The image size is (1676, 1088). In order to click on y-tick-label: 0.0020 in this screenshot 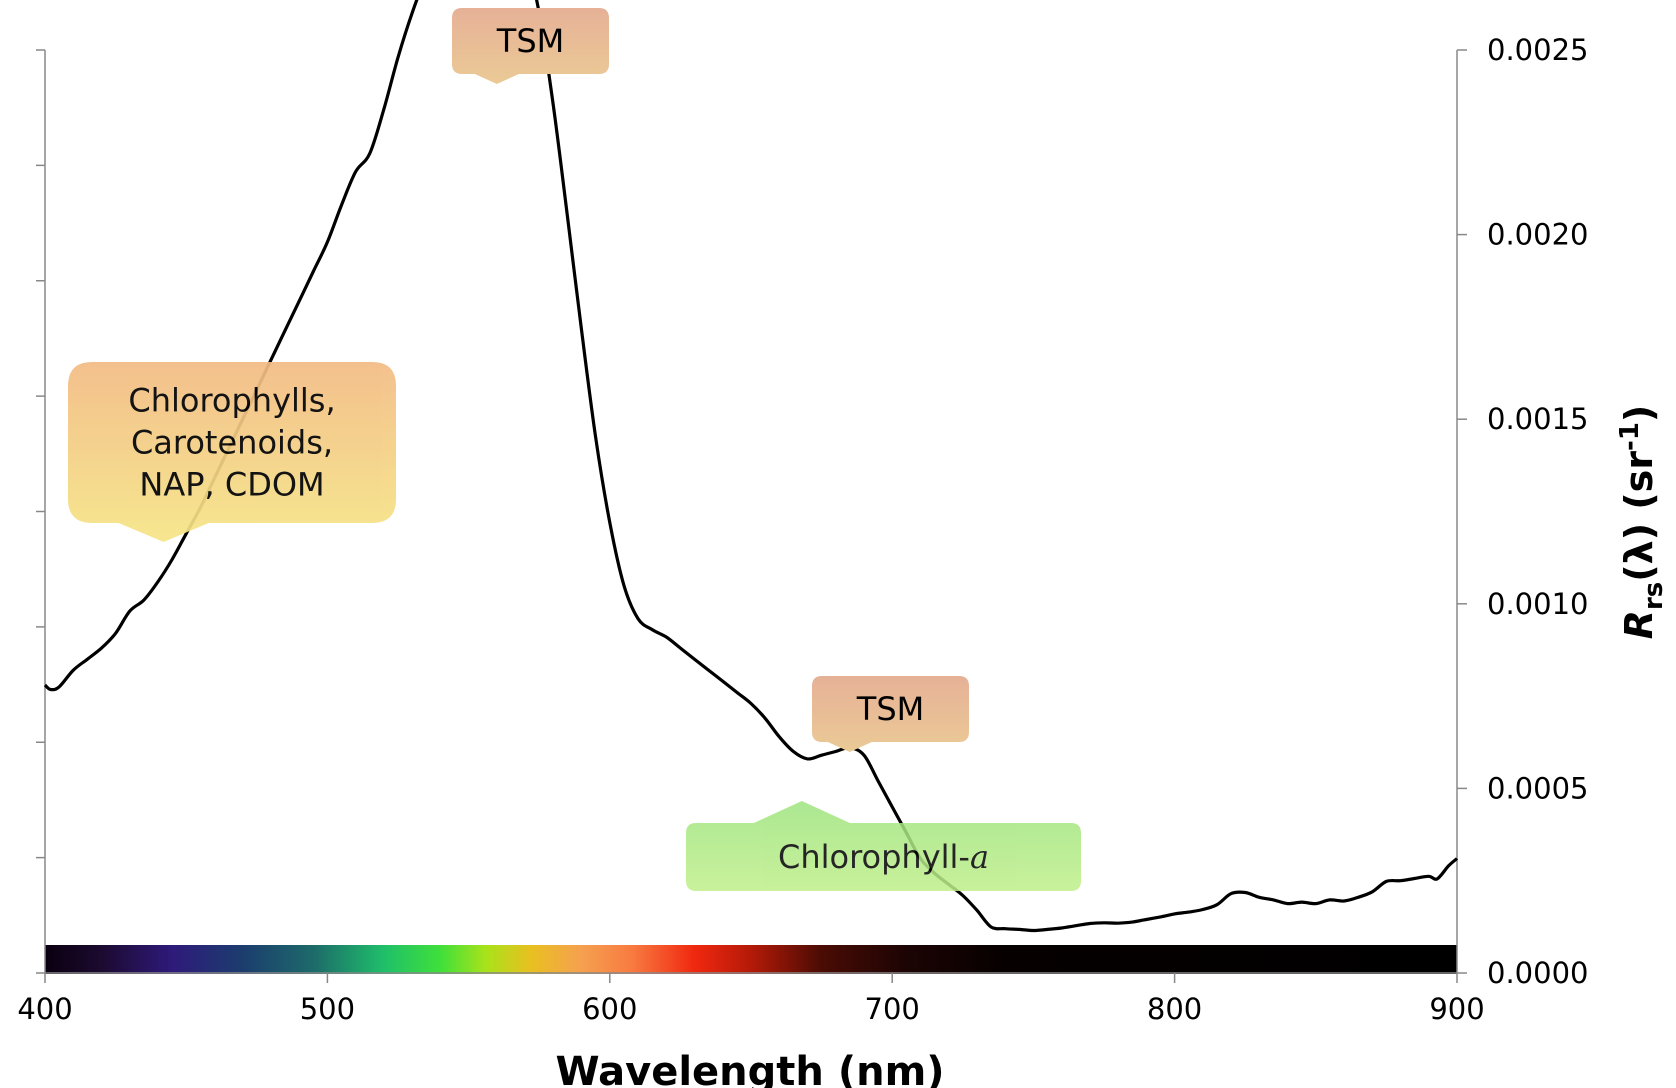, I will do `click(1537, 235)`.